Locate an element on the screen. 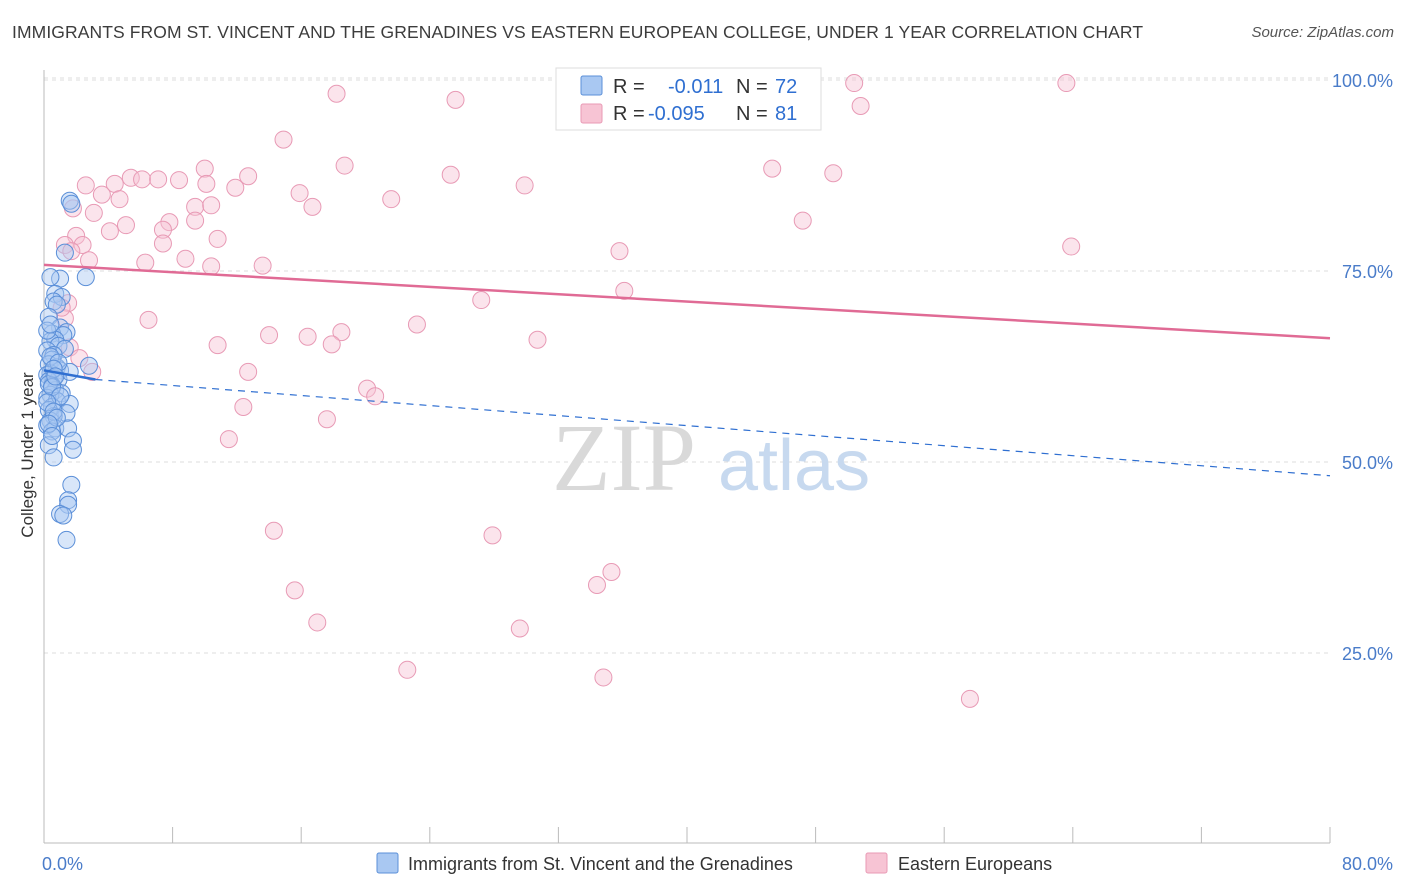 The width and height of the screenshot is (1406, 892). trend-line-st-vincent-dashed is located at coordinates (713, 427).